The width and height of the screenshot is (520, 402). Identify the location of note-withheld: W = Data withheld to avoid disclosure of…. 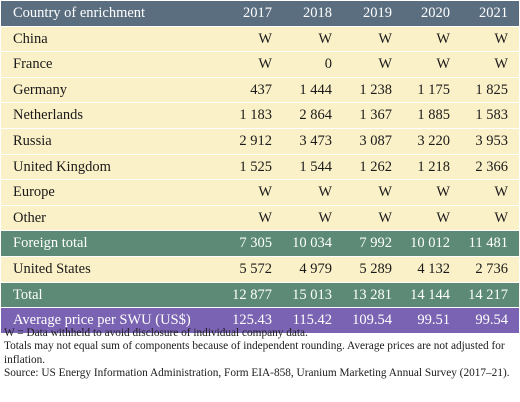
(156, 333).